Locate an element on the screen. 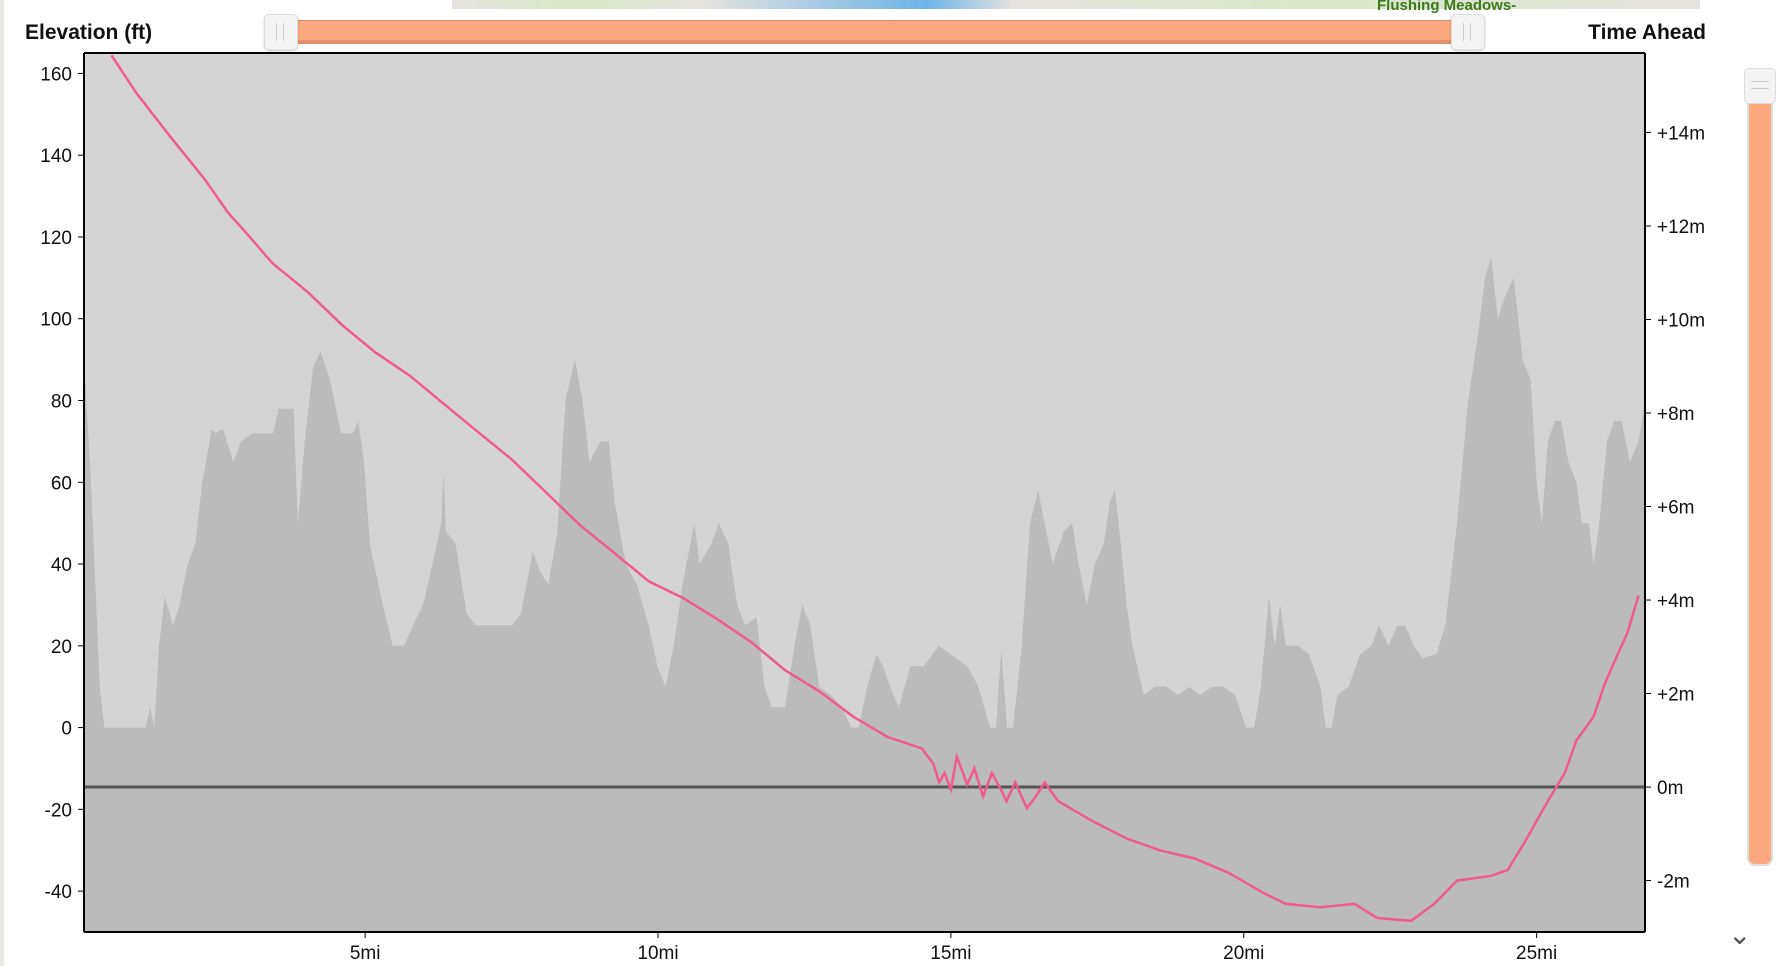 Image resolution: width=1784 pixels, height=966 pixels. y-tick-label: 40 is located at coordinates (61, 565).